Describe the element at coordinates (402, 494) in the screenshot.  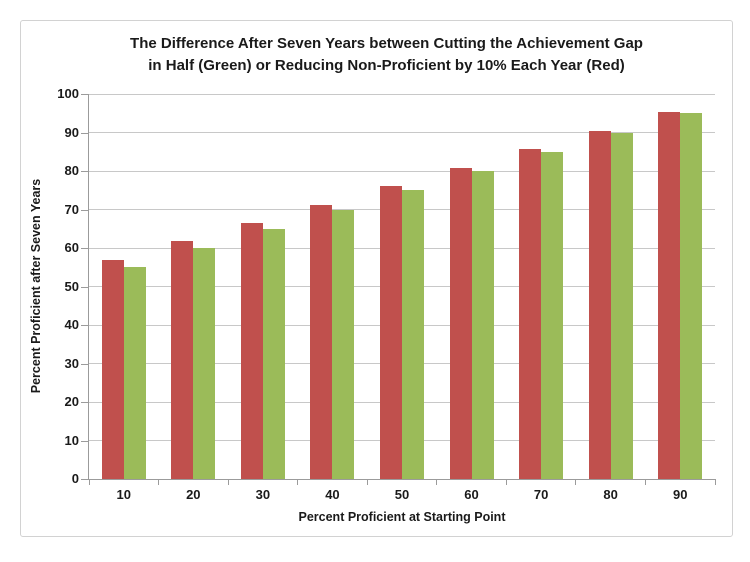
I see `x-tick-label: 50` at that location.